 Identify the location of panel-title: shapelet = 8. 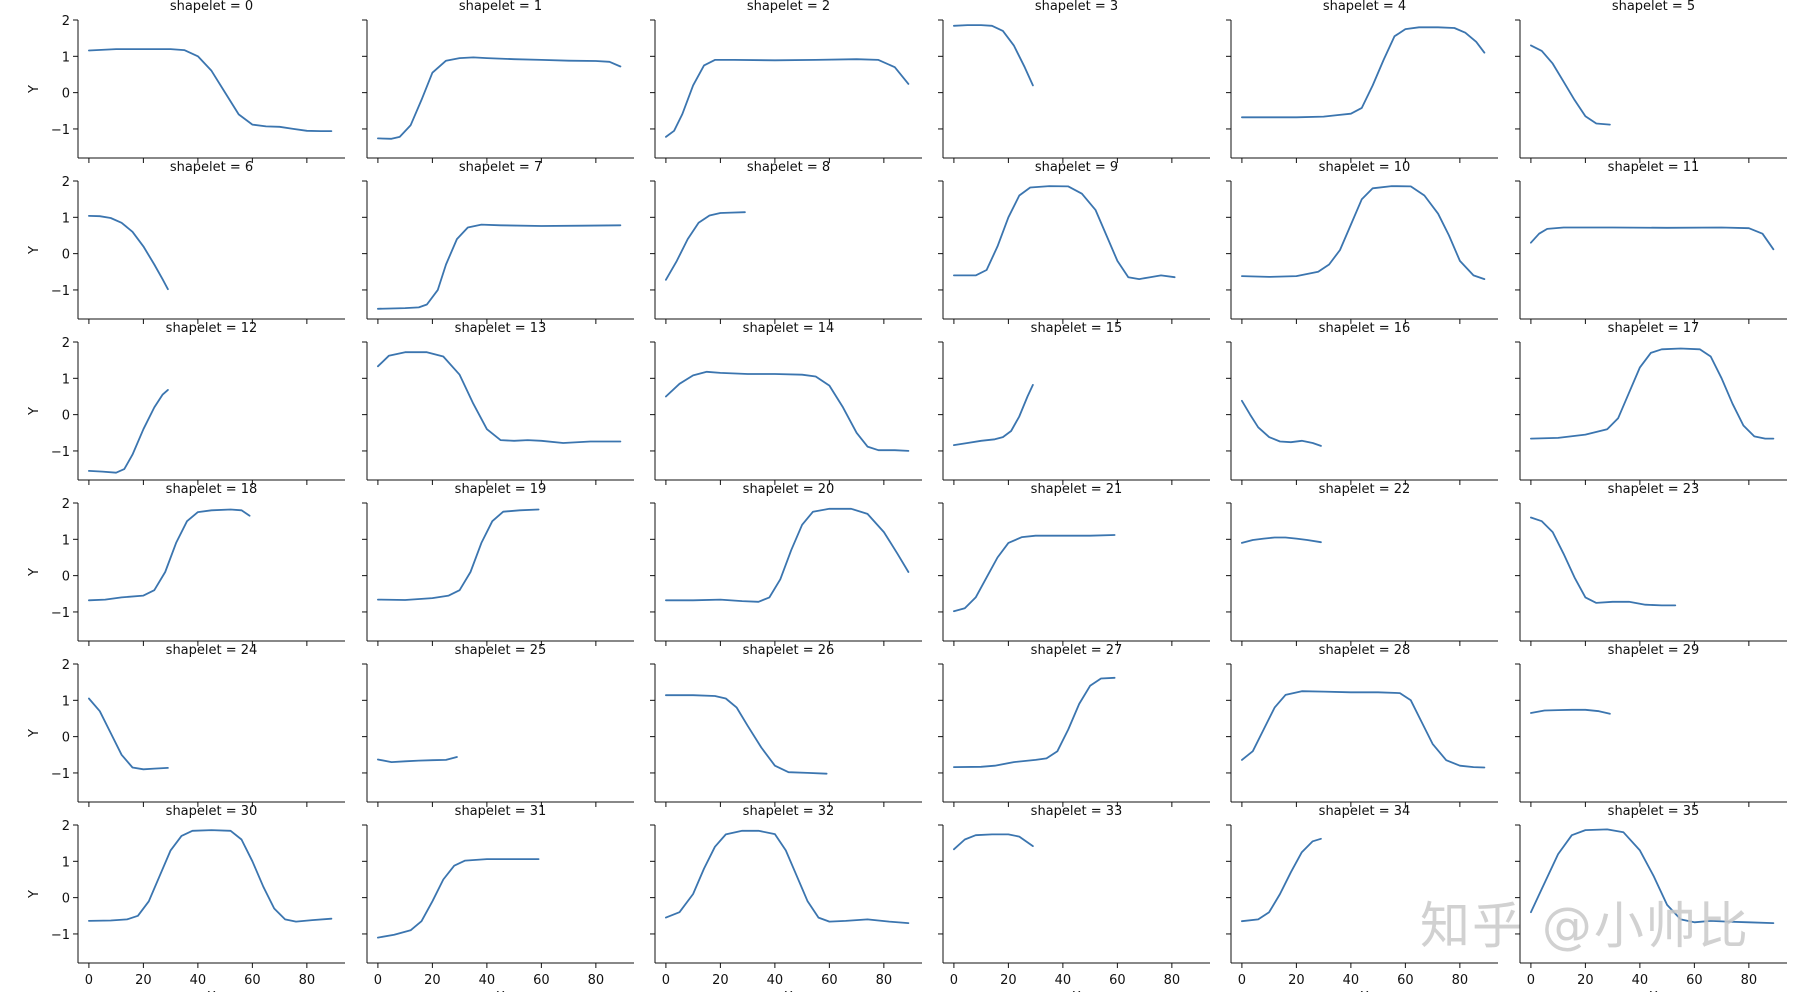
(788, 167).